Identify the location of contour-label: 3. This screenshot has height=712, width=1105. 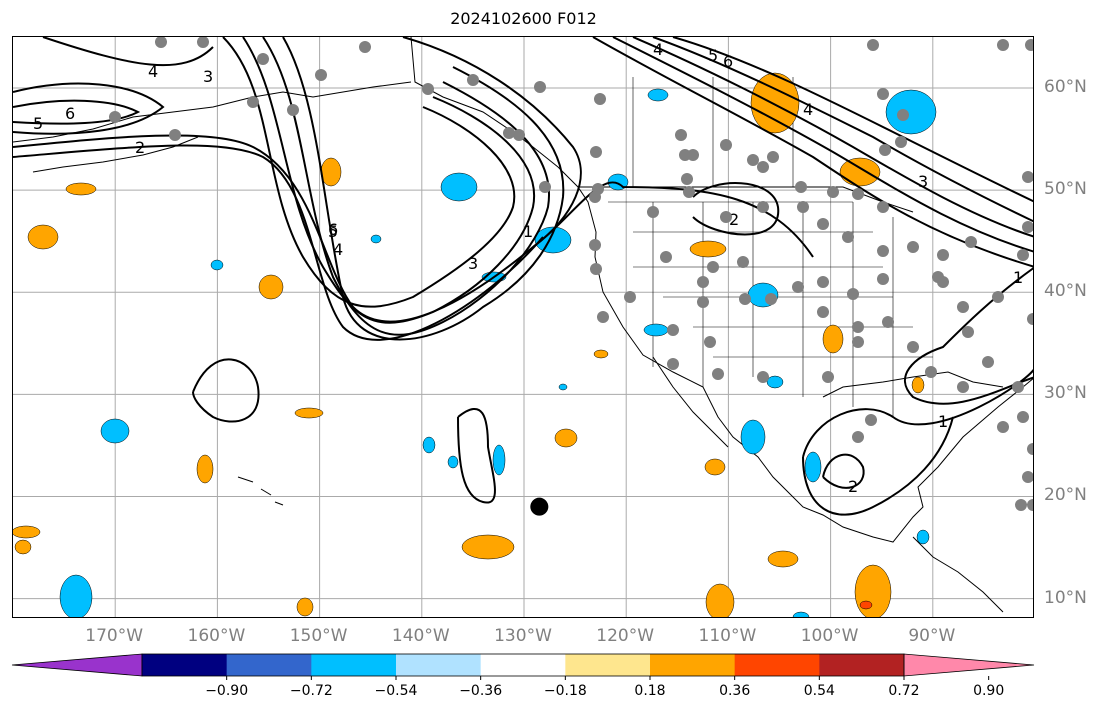
(208, 76).